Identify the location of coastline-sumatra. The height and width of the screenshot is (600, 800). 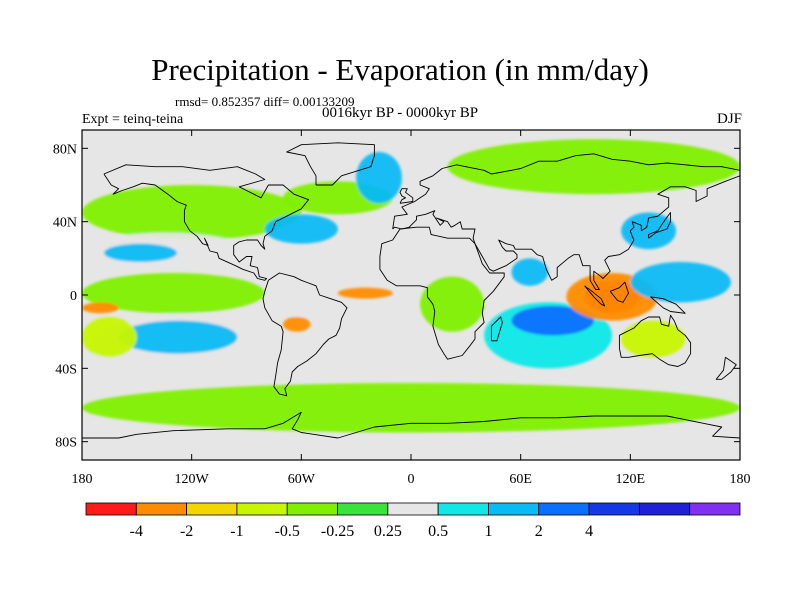
(595, 296).